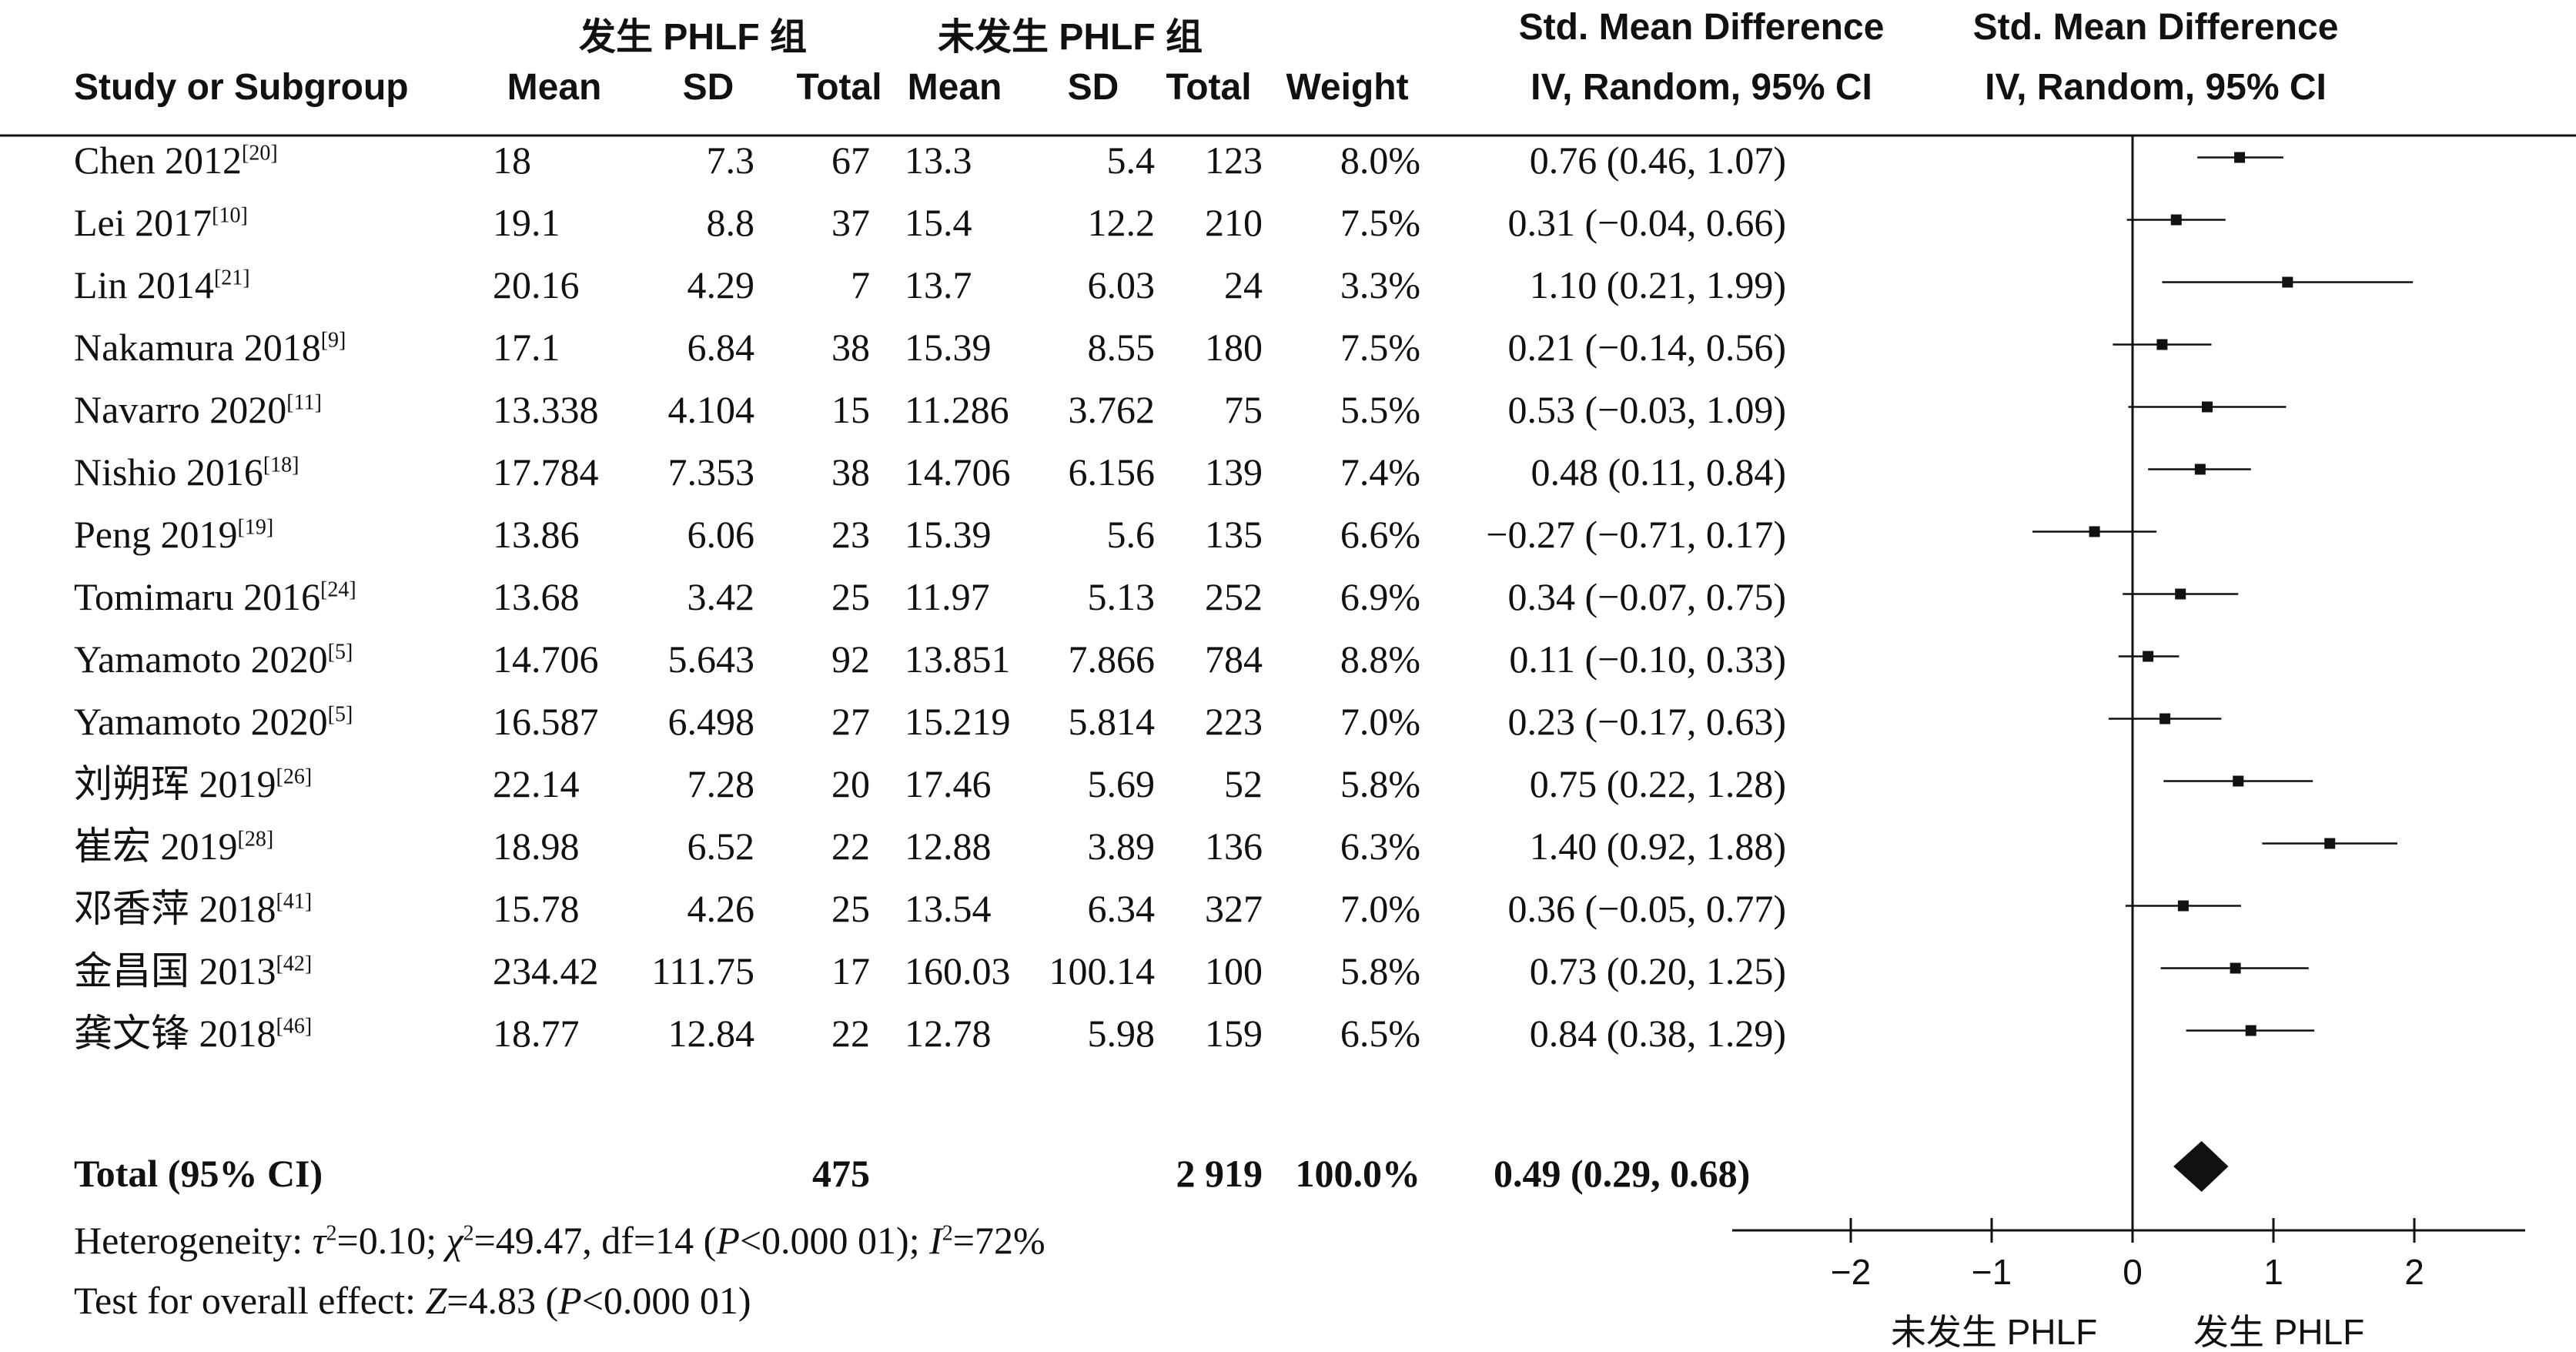 This screenshot has height=1352, width=2576. I want to click on smd-ci-text: 0.11 (−0.10, 0.33), so click(1648, 660).